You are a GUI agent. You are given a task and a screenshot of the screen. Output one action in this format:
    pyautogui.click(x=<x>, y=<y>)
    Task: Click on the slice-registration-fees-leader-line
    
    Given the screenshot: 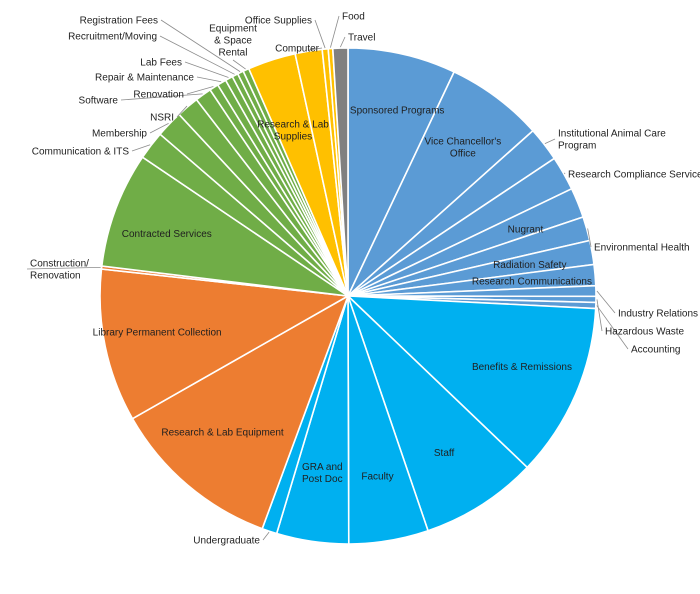 What is the action you would take?
    pyautogui.click(x=200, y=45)
    